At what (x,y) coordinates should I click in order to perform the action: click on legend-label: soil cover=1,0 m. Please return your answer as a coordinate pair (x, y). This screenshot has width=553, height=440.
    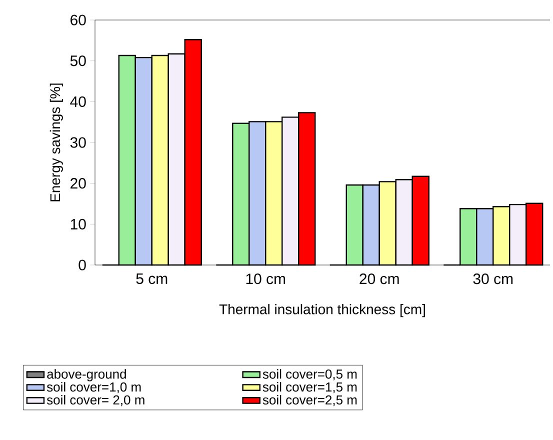
    Looking at the image, I should click on (93, 388).